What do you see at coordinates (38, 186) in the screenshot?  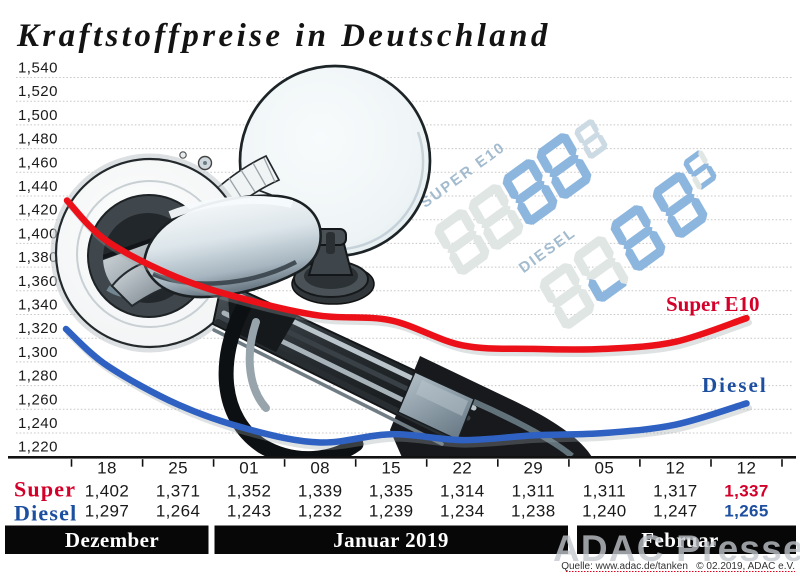 I see `svg-text: 1,440` at bounding box center [38, 186].